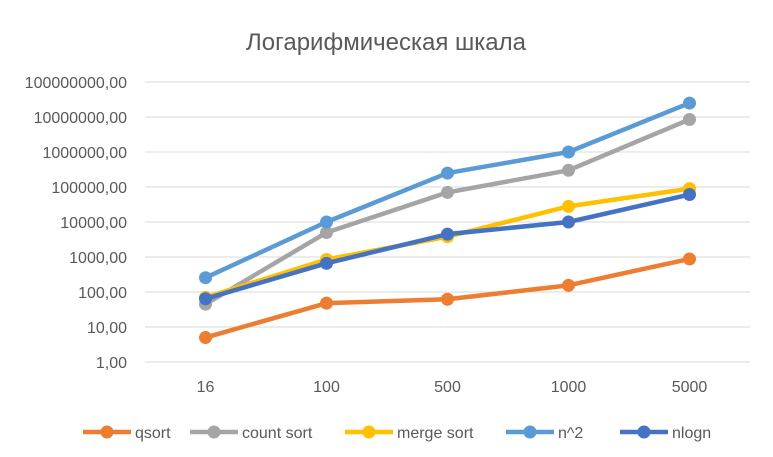 The height and width of the screenshot is (457, 773). What do you see at coordinates (544, 433) in the screenshot?
I see `legend-item: n^2` at bounding box center [544, 433].